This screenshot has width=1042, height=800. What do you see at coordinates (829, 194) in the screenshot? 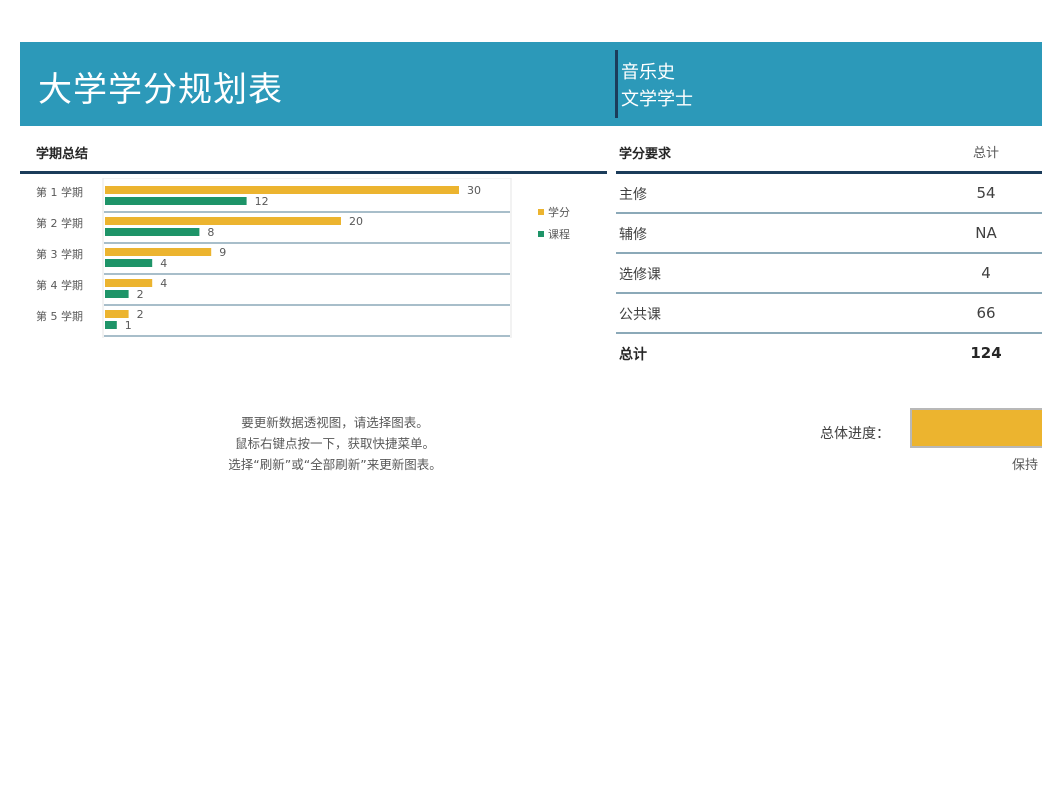
I see `requirement-row: 主修 54` at bounding box center [829, 194].